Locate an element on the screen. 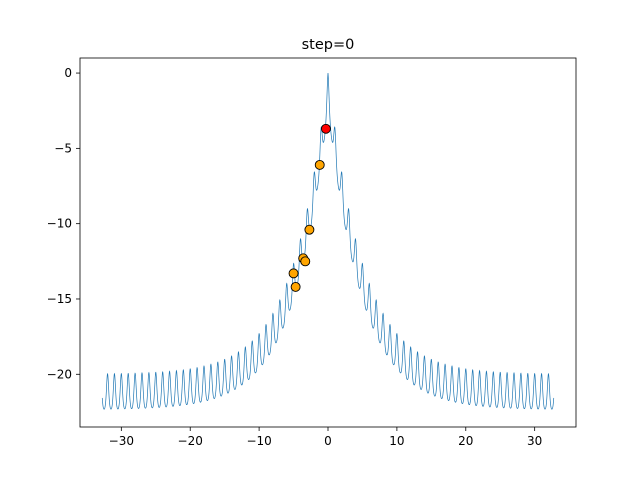  scatter-points is located at coordinates (309, 207).